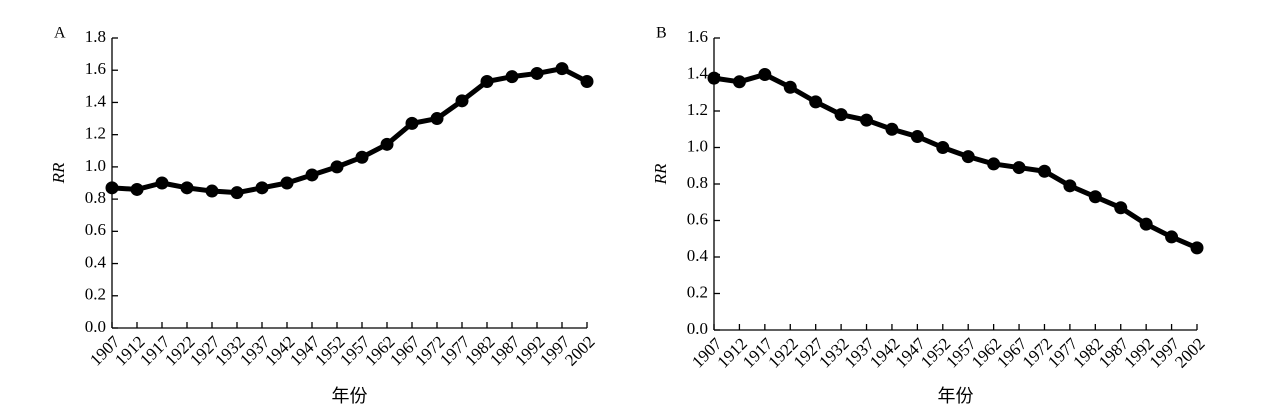  I want to click on panel-label: A, so click(60, 33).